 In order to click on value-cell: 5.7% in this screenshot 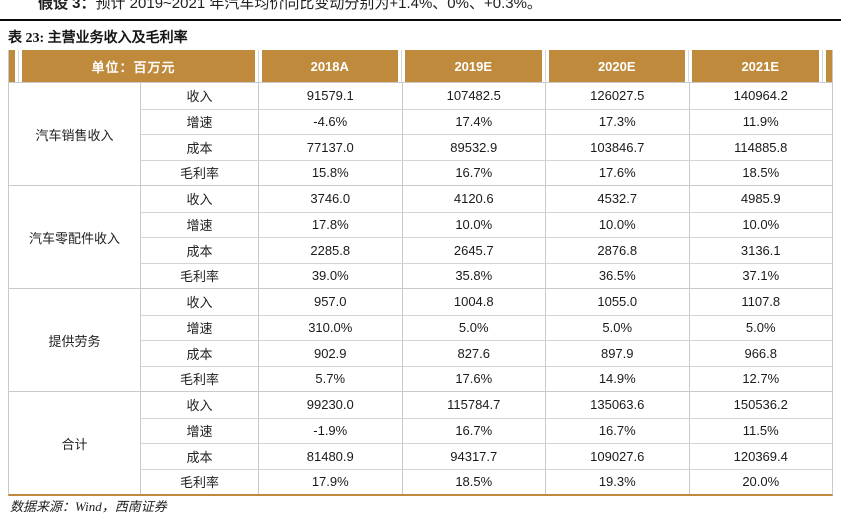, I will do `click(330, 378)`.